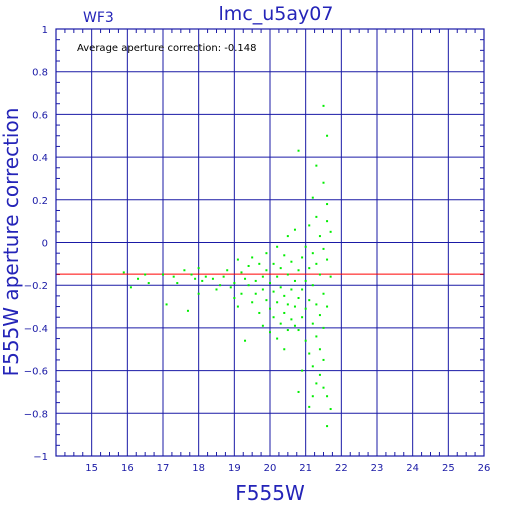 This screenshot has height=512, width=512. What do you see at coordinates (270, 493) in the screenshot?
I see `x-axis-title: F555W` at bounding box center [270, 493].